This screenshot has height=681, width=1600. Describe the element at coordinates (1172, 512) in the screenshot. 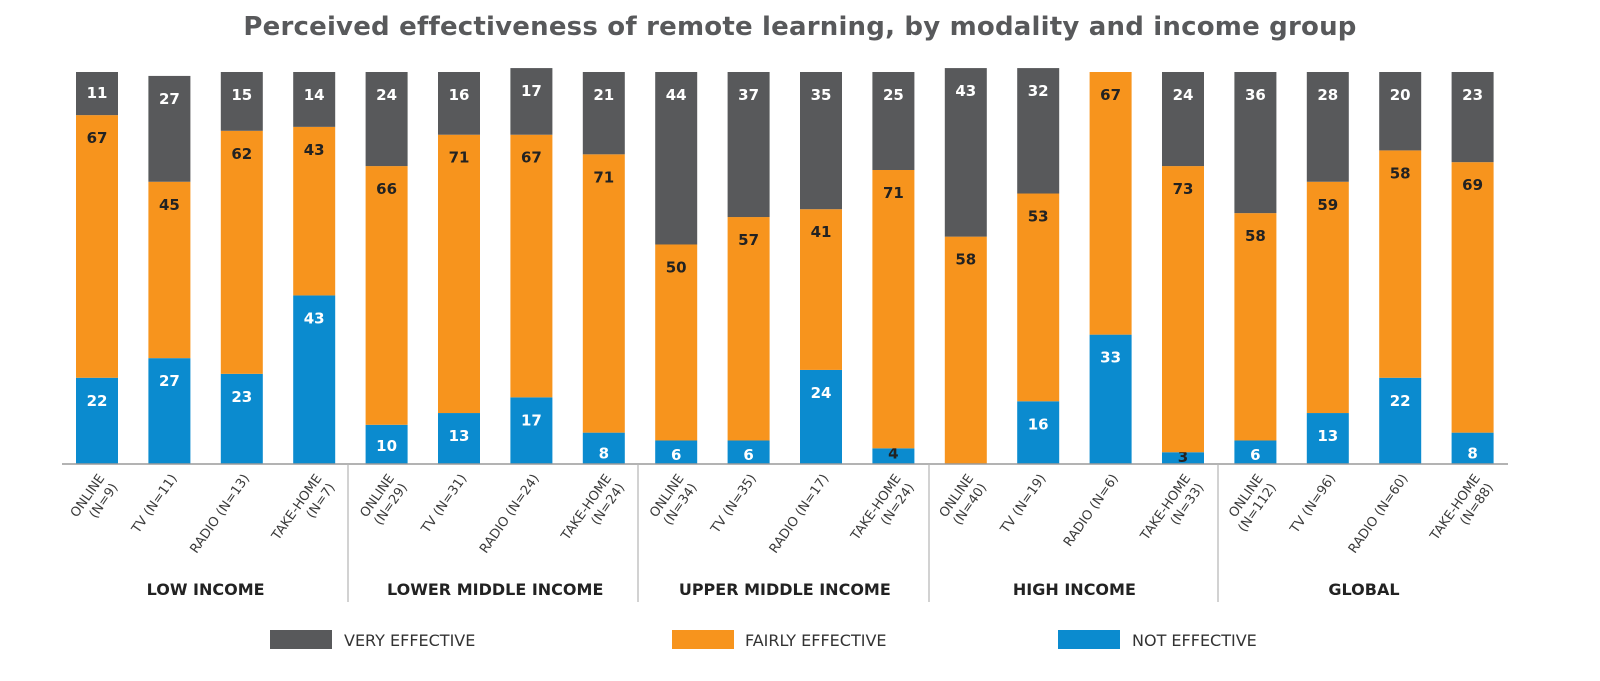

I see `category-label: TAKE-HOME(N=33)` at that location.